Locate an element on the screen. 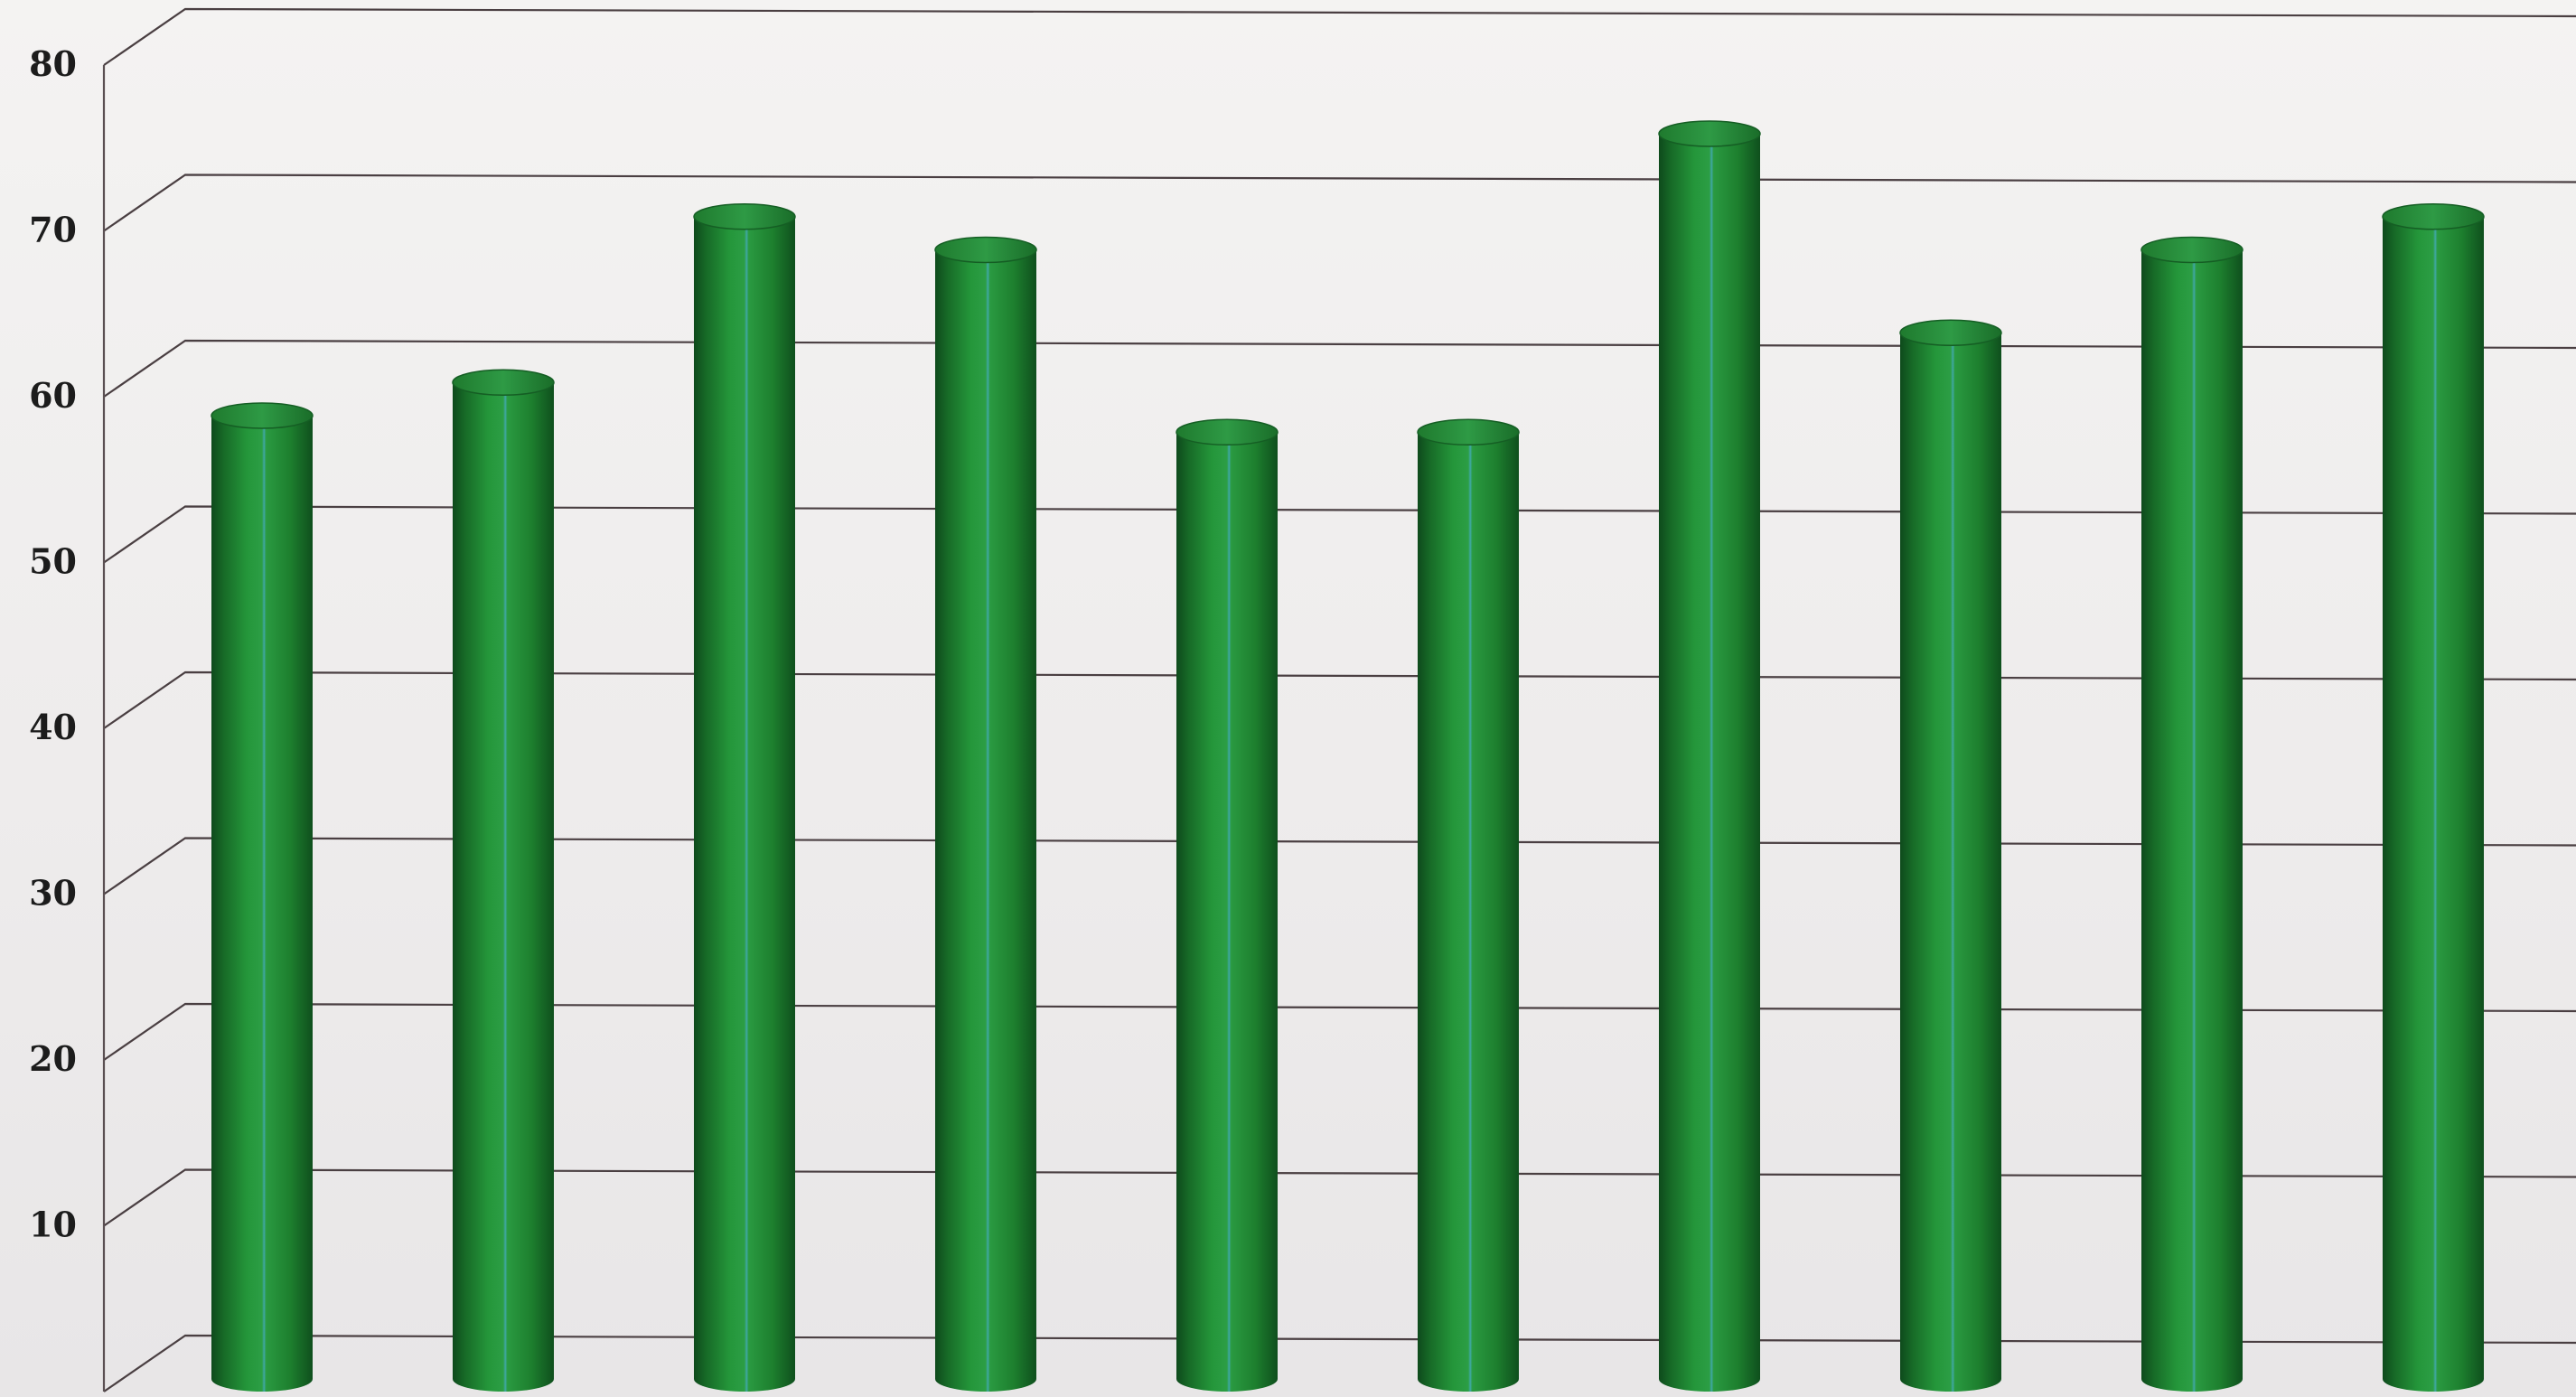  bar-5-body is located at coordinates (1227, 912).